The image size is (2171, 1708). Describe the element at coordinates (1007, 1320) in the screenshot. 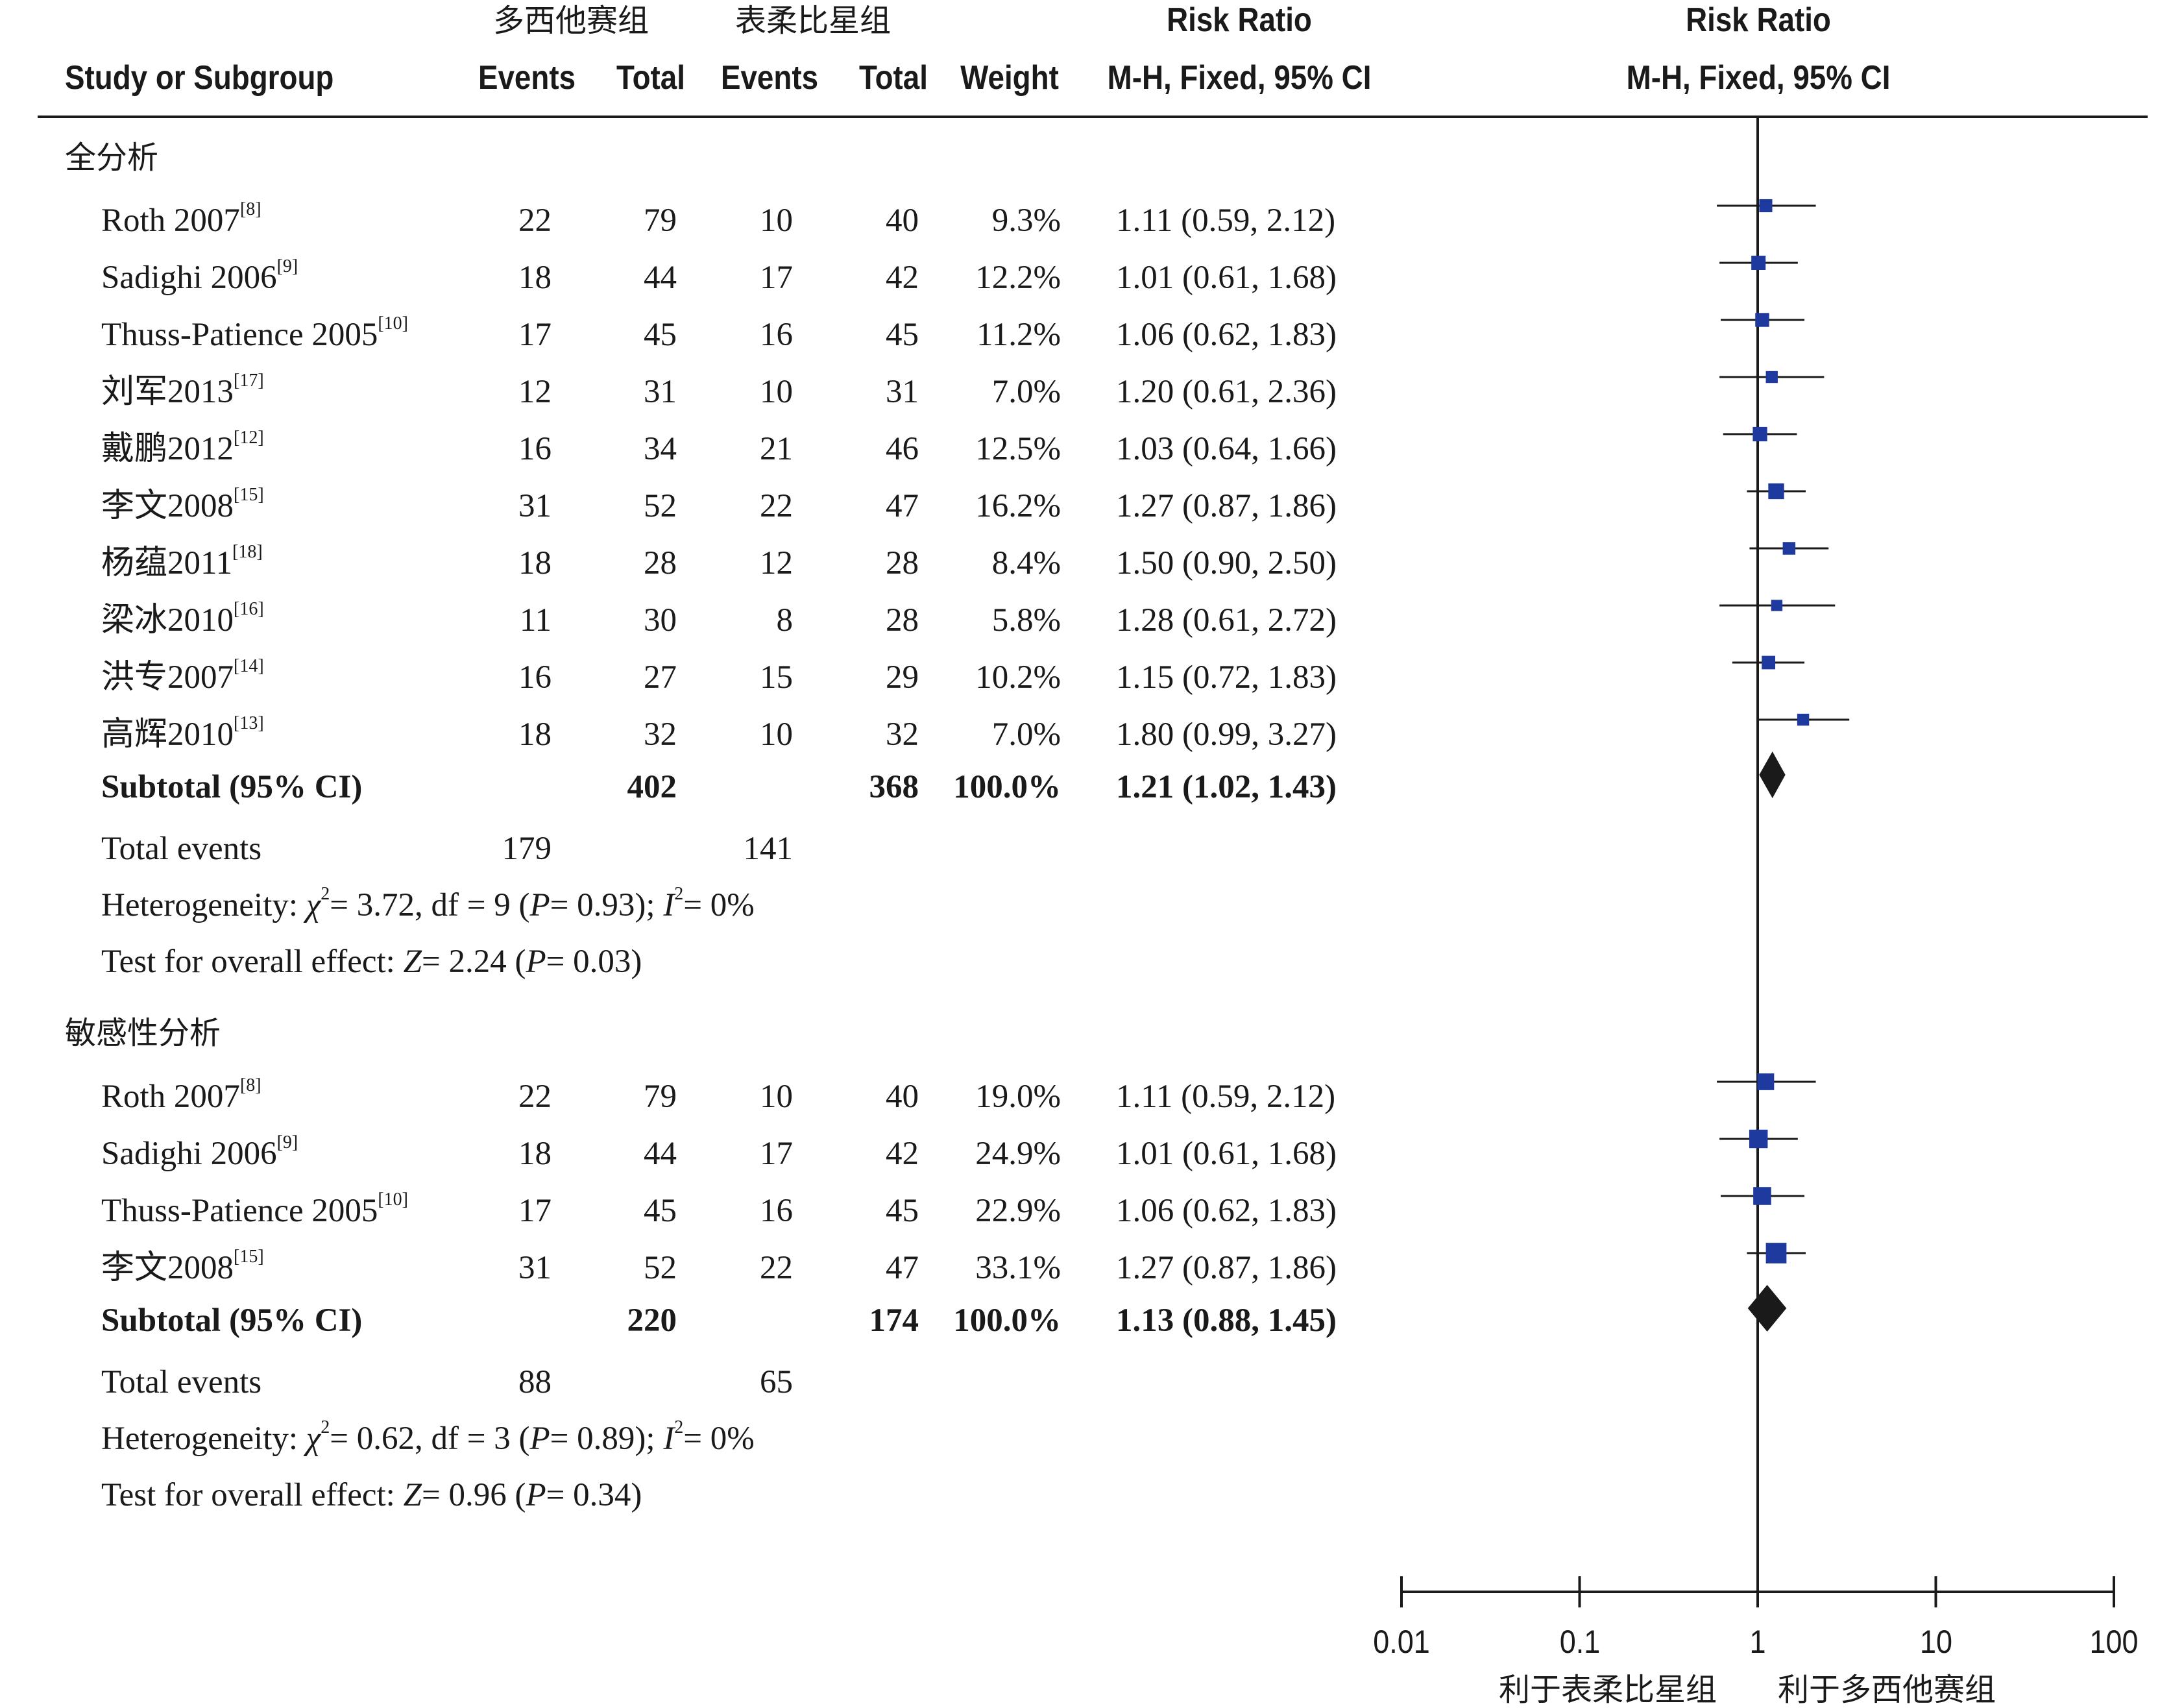

I see `subtotal-weight: 100.0%` at that location.